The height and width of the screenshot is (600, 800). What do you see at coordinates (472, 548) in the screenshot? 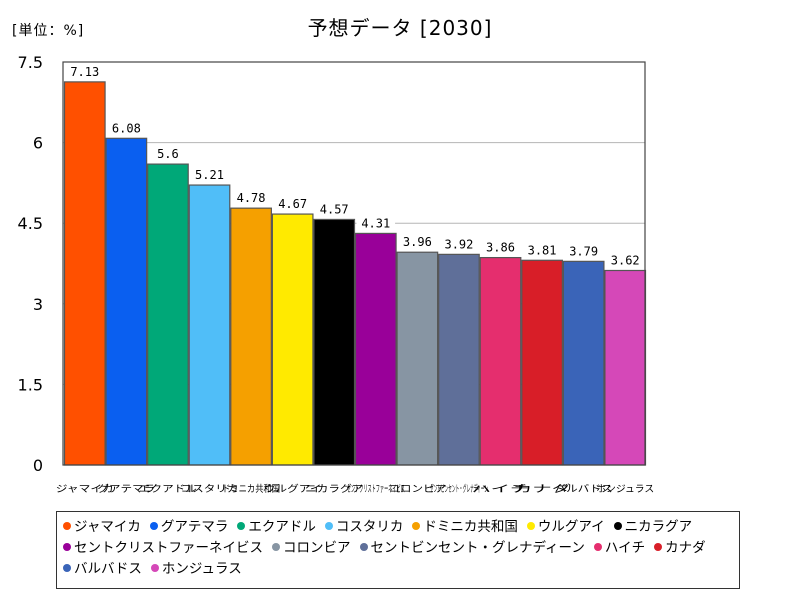
I see `legend-item: セントビンセント・グレナディーン` at bounding box center [472, 548].